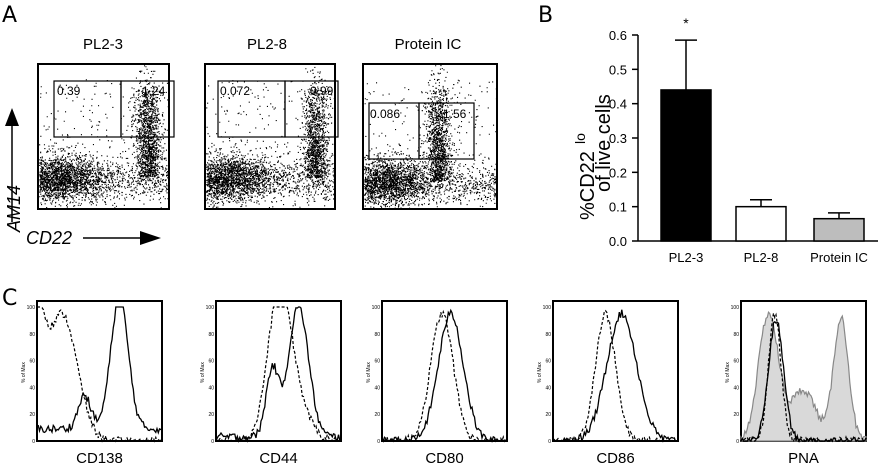 This screenshot has width=883, height=465. What do you see at coordinates (428, 44) in the screenshot?
I see `flow-plot-title: Protein IC` at bounding box center [428, 44].